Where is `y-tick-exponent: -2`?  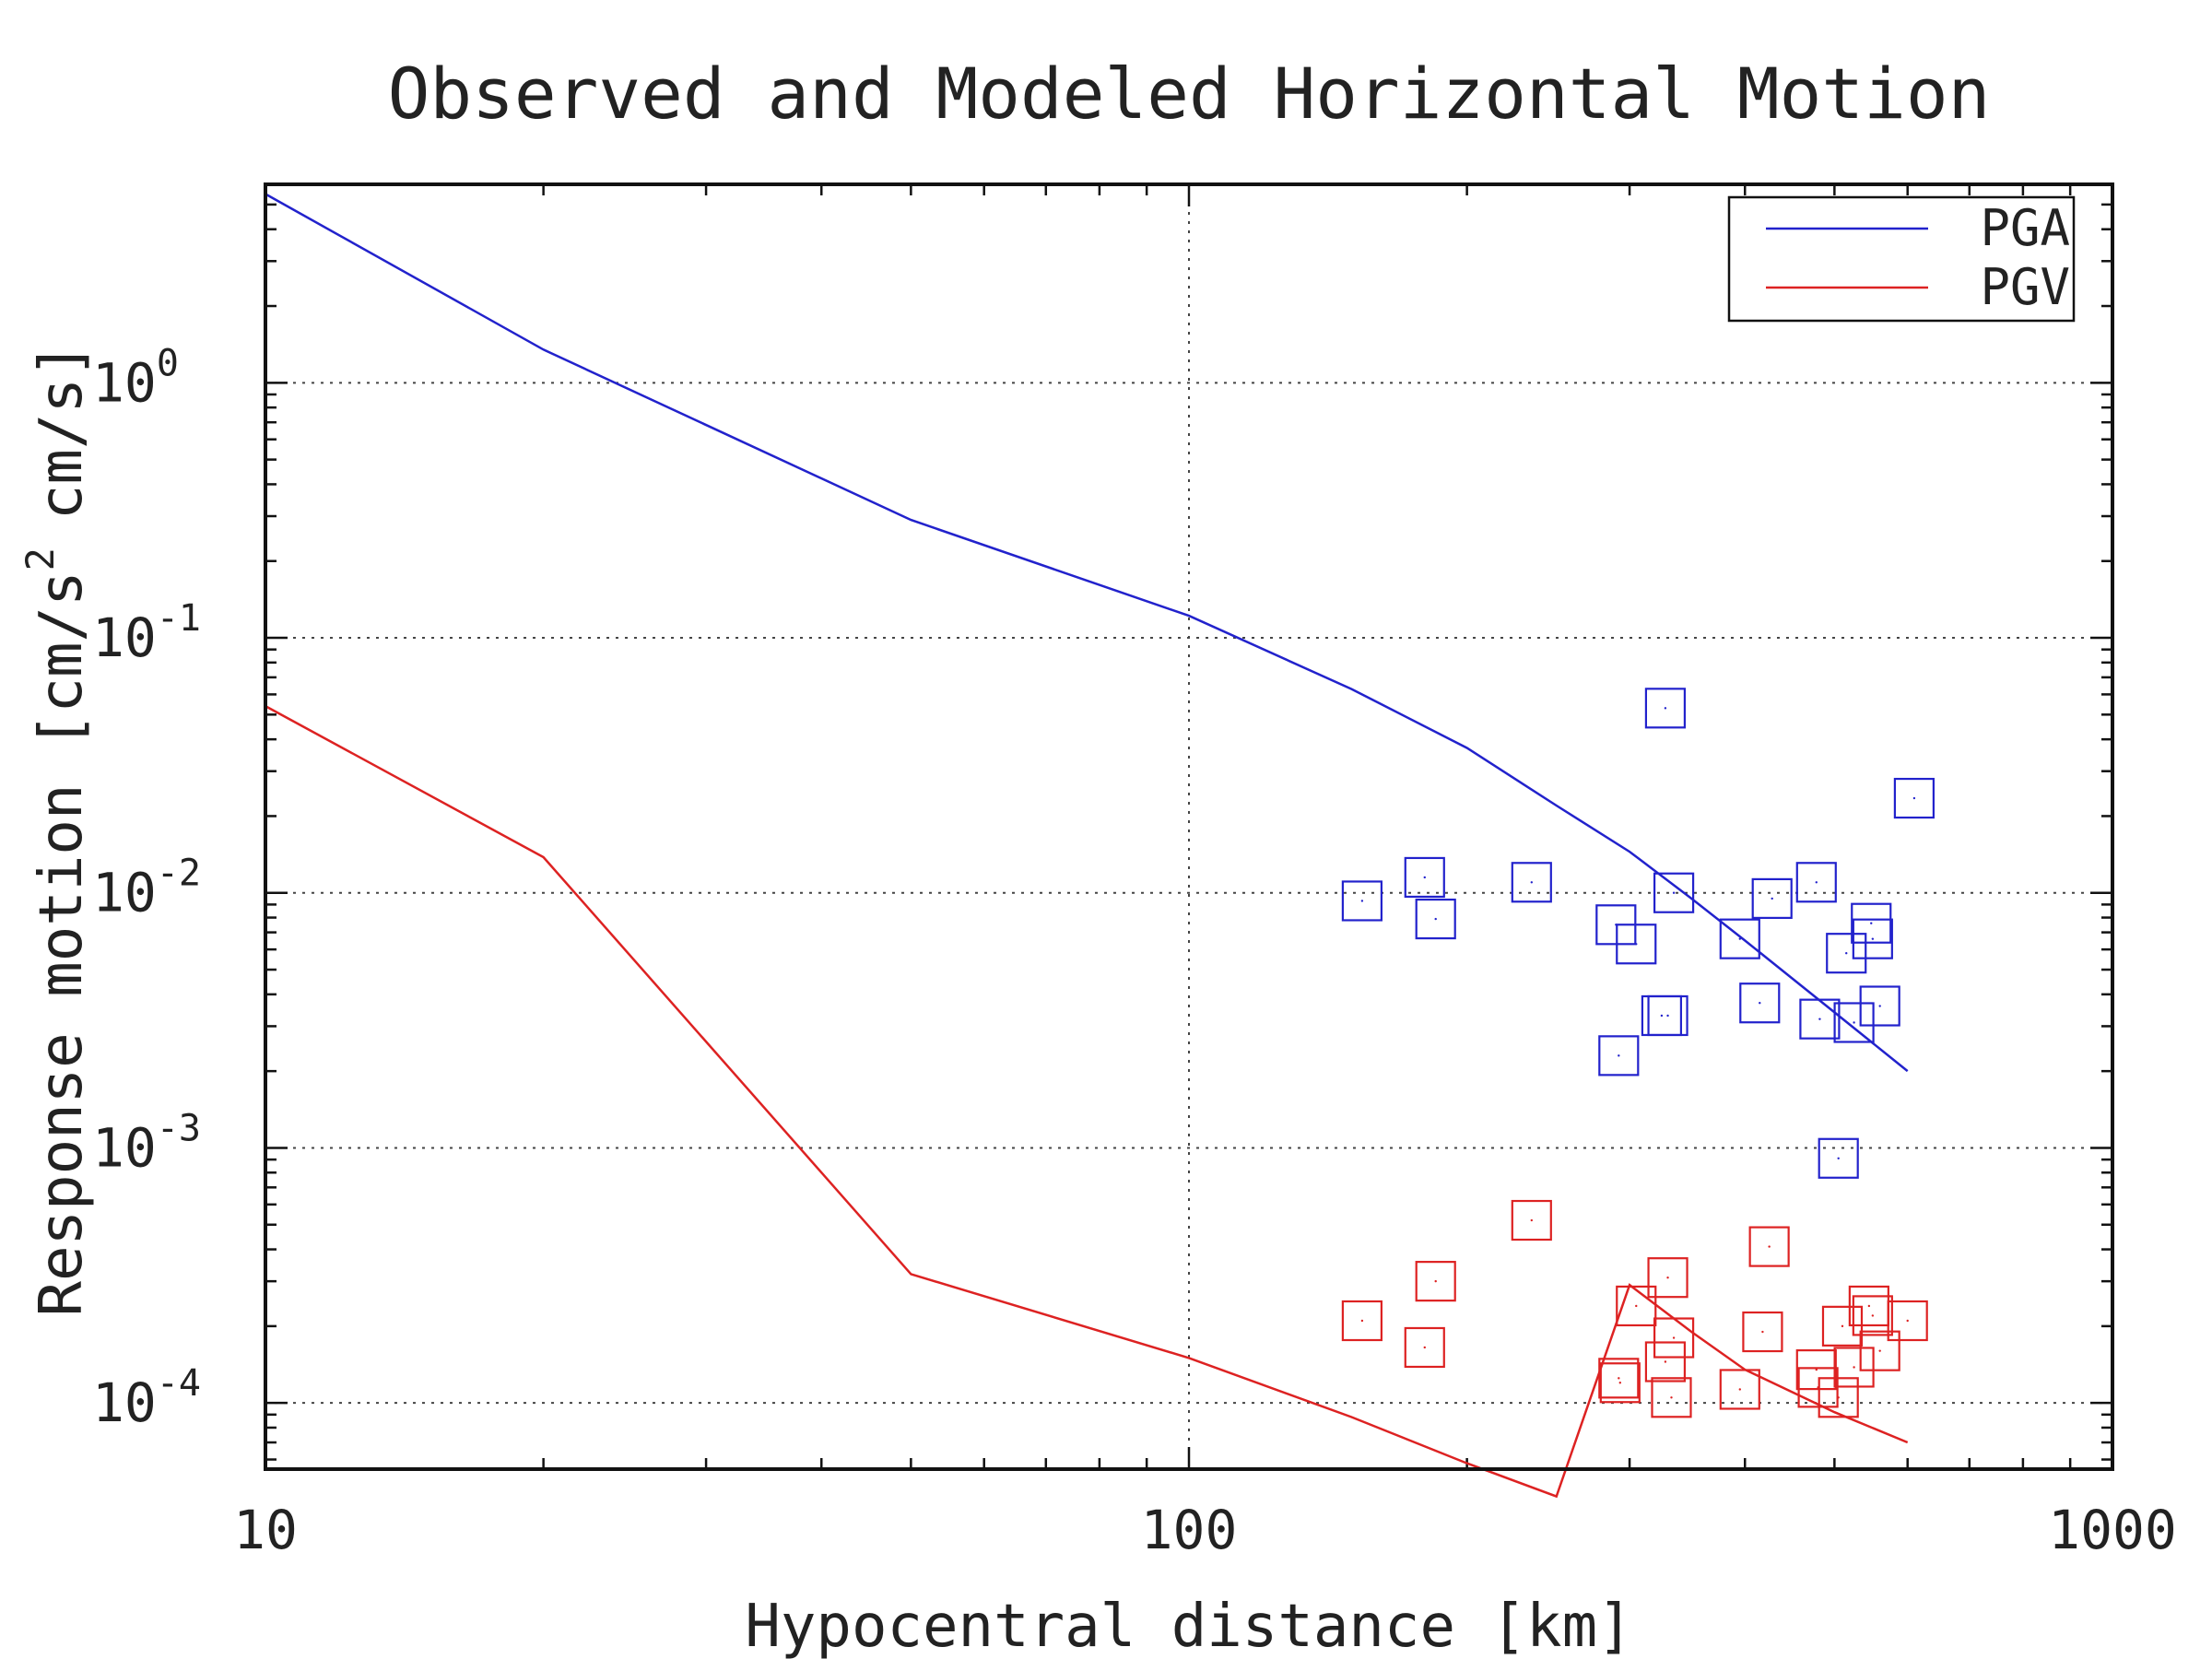 y-tick-exponent: -2 is located at coordinates (179, 874).